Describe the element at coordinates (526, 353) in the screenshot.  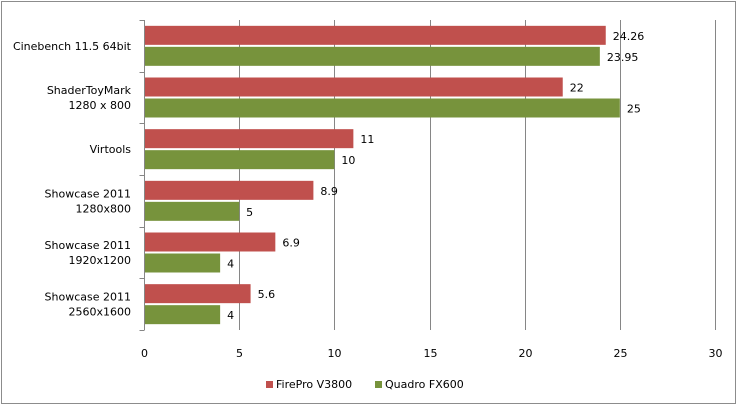
I see `x-tick-label: 20` at that location.